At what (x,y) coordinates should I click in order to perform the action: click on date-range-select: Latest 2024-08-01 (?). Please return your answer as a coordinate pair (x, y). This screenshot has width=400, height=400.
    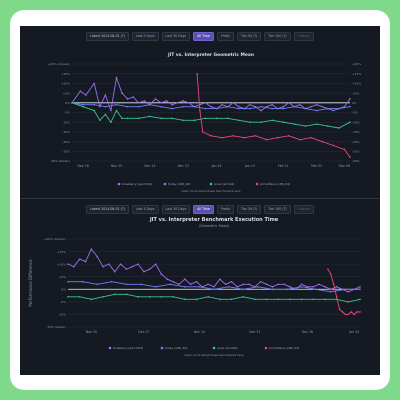
    Looking at the image, I should click on (107, 36).